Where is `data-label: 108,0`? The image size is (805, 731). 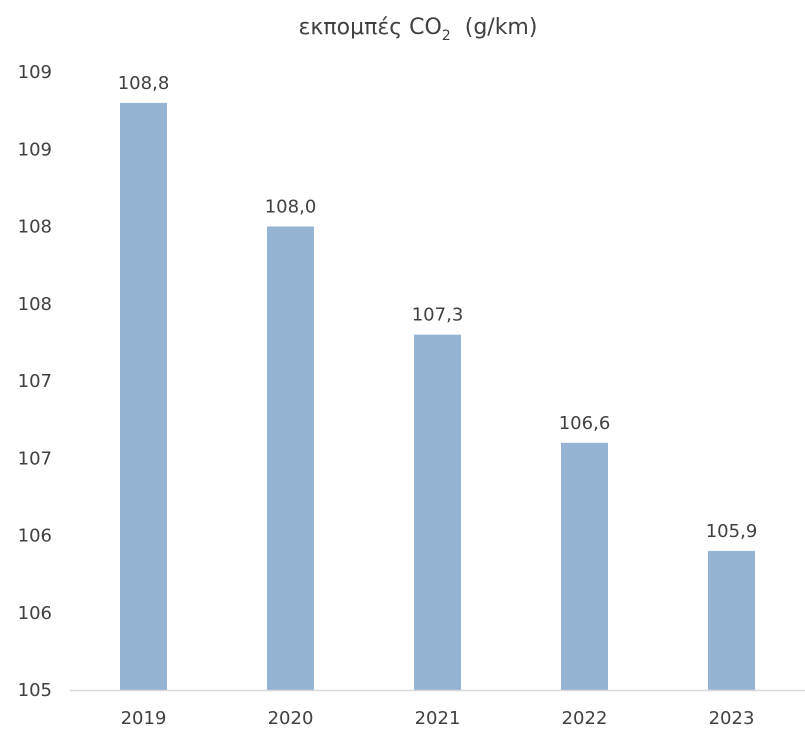 data-label: 108,0 is located at coordinates (291, 207).